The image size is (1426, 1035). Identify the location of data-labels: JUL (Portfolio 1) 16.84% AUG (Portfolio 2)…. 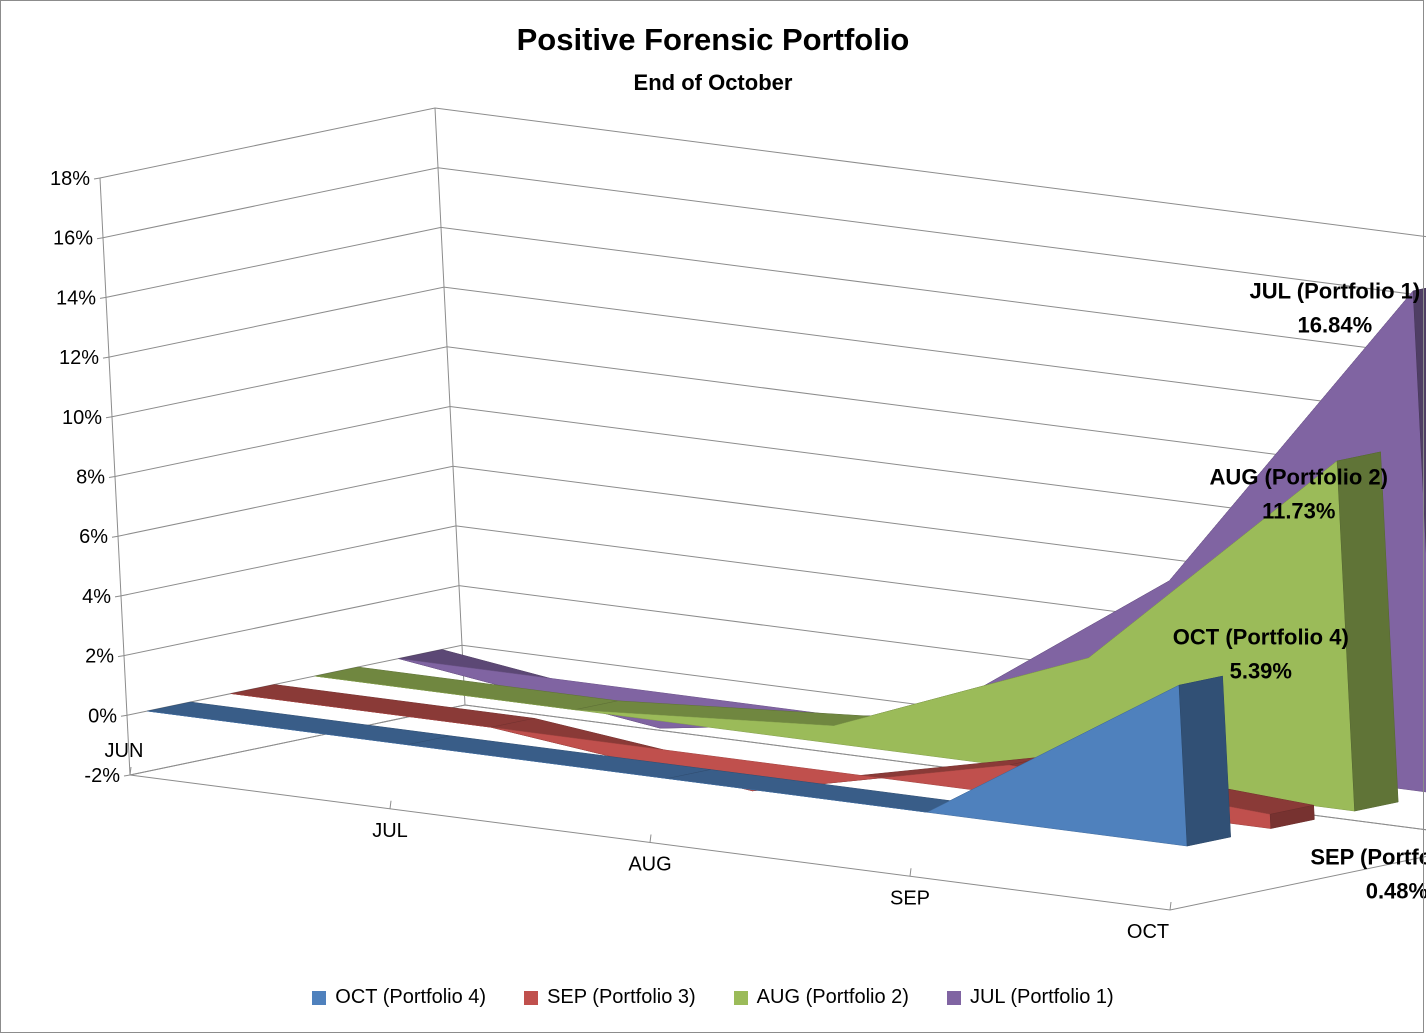
(1299, 590).